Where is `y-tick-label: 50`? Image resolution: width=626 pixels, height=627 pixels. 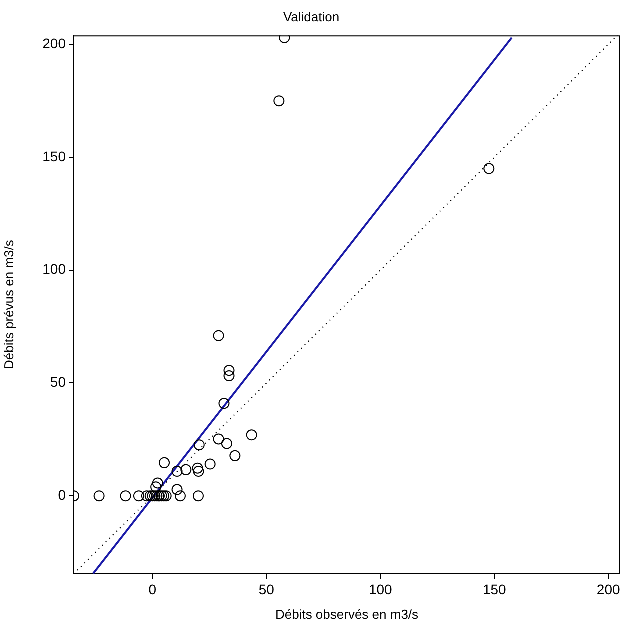
y-tick-label: 50 is located at coordinates (58, 382).